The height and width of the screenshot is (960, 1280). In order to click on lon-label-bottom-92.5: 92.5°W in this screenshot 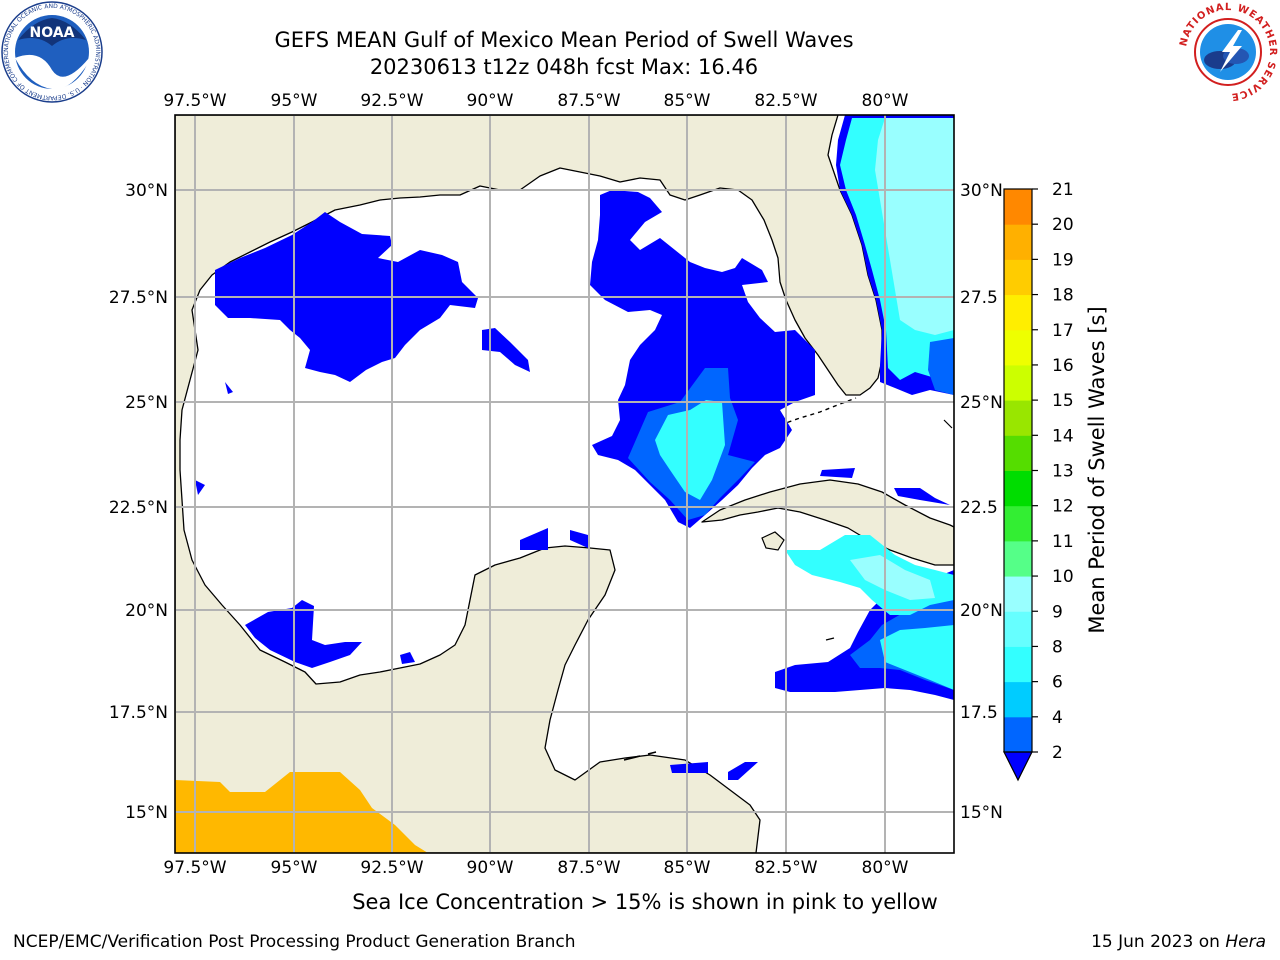, I will do `click(391, 868)`.